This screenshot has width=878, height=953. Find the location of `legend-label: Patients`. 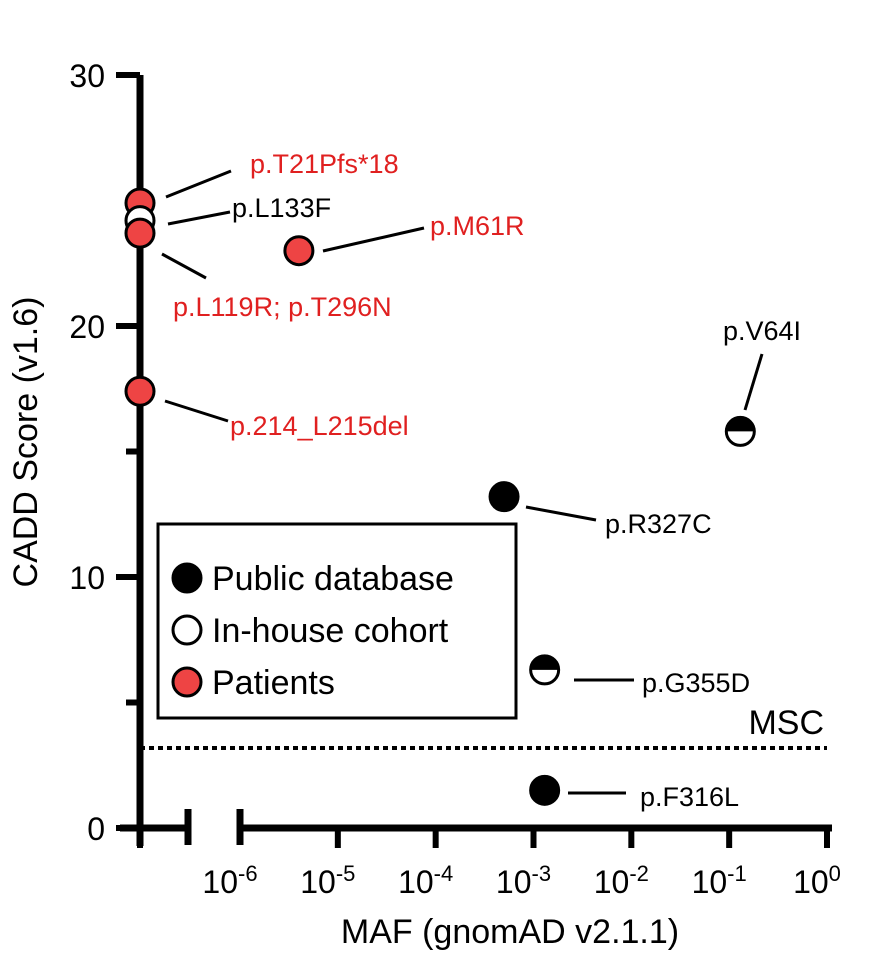

legend-label: Patients is located at coordinates (273, 683).